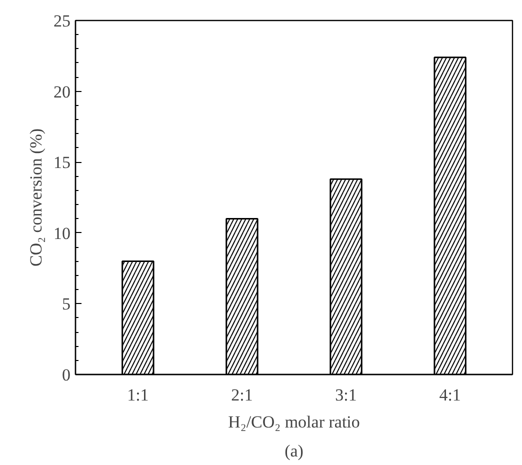 The image size is (522, 465). What do you see at coordinates (294, 451) in the screenshot?
I see `text: (a)` at bounding box center [294, 451].